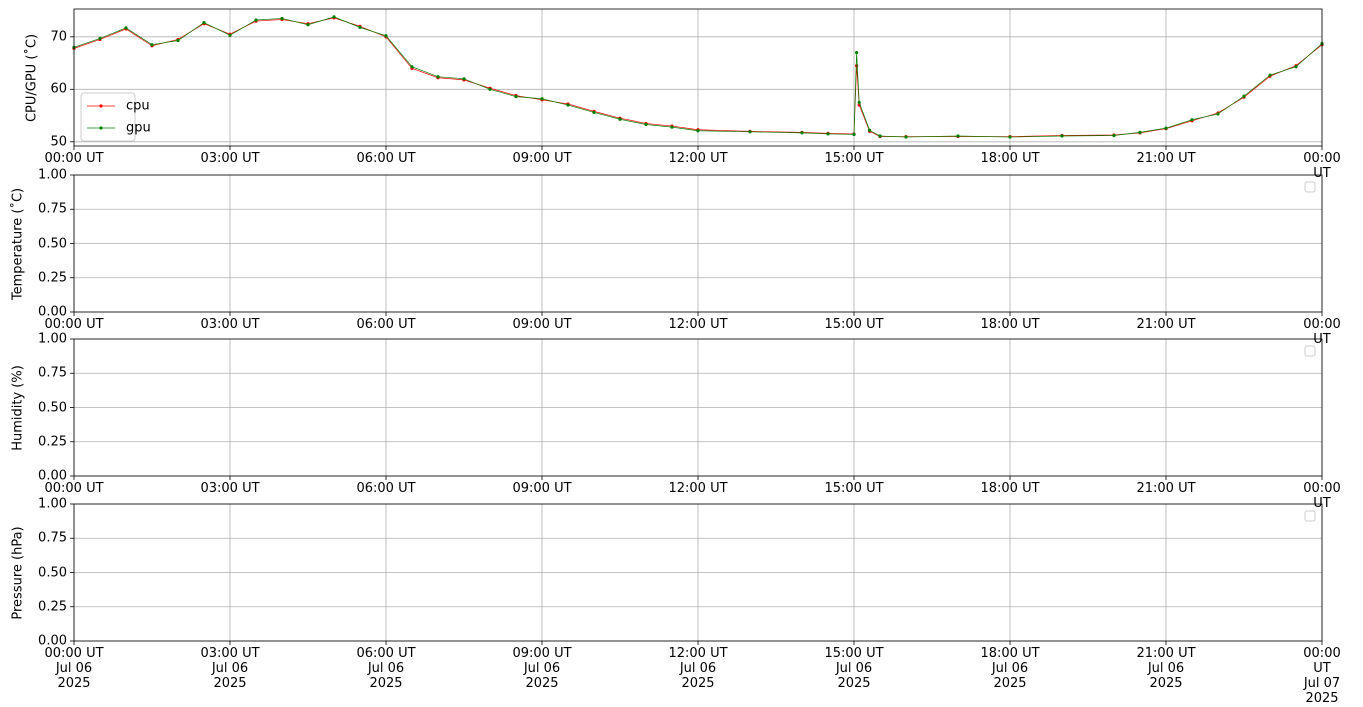 The height and width of the screenshot is (707, 1363). Describe the element at coordinates (58, 37) in the screenshot. I see `y-tick-label: 70` at that location.